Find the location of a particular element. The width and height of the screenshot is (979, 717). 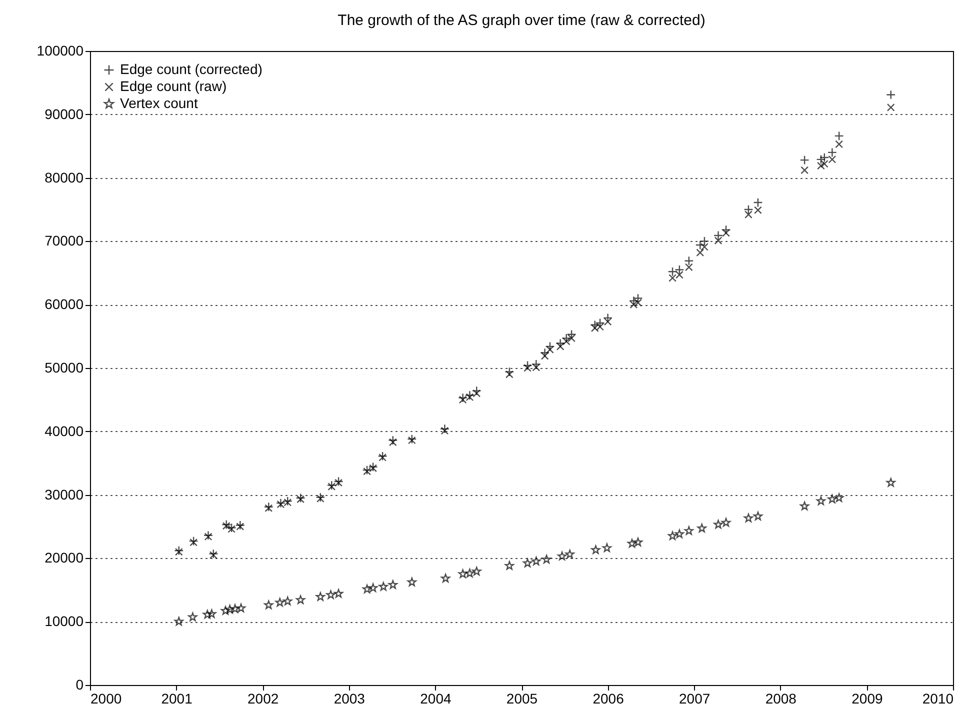

legend-label: Edge count (corrected) is located at coordinates (191, 69).